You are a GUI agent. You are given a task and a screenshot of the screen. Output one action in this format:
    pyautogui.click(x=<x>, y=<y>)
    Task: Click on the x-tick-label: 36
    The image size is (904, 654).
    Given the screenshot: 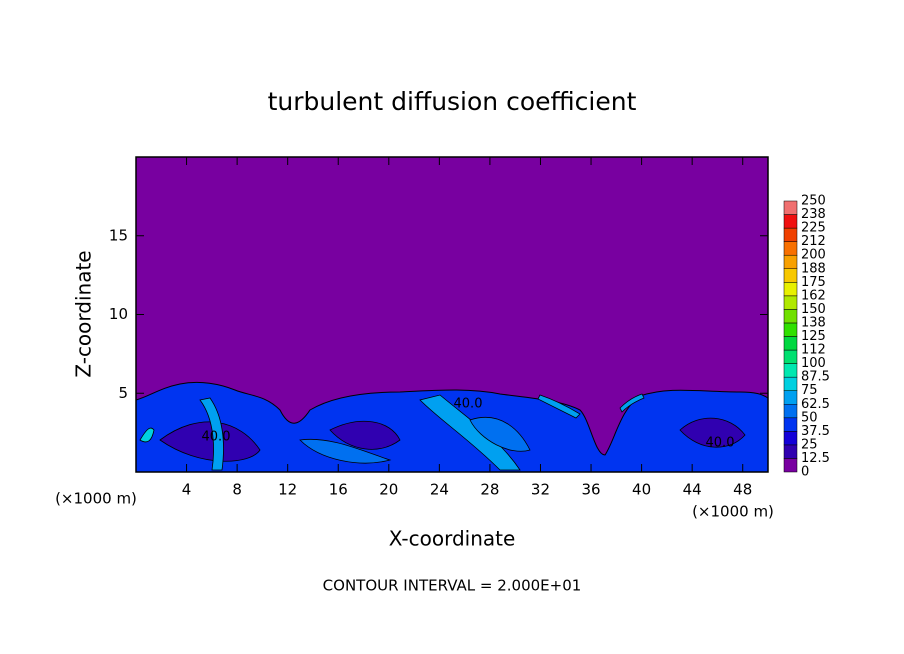 What is the action you would take?
    pyautogui.click(x=590, y=490)
    